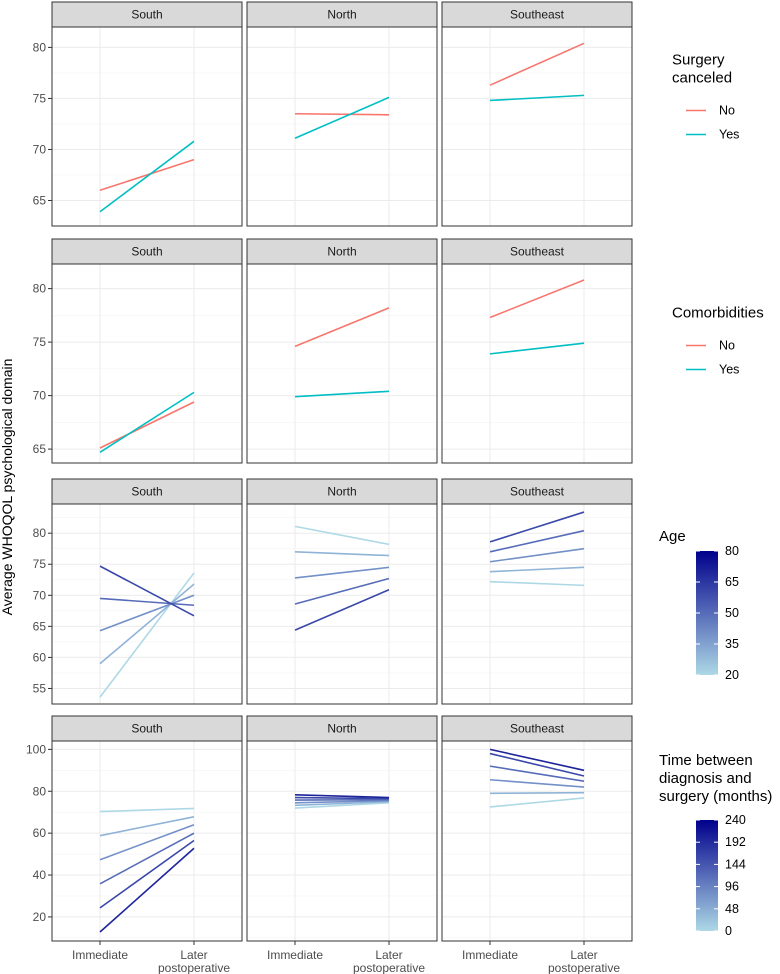 The width and height of the screenshot is (780, 974). What do you see at coordinates (40, 875) in the screenshot?
I see `y-tick-label: 40` at bounding box center [40, 875].